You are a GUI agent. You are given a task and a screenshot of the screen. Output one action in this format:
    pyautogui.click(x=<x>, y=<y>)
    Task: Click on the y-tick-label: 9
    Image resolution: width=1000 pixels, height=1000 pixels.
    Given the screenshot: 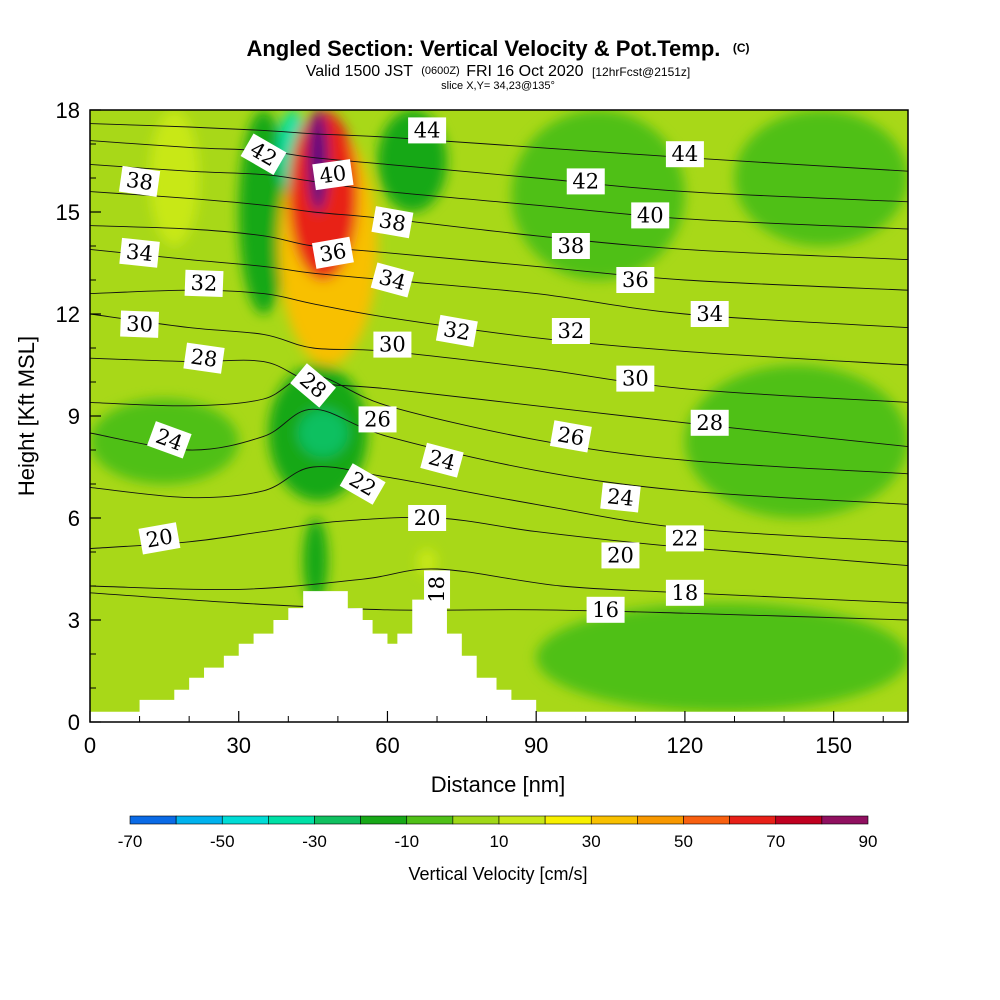 What is the action you would take?
    pyautogui.click(x=74, y=416)
    